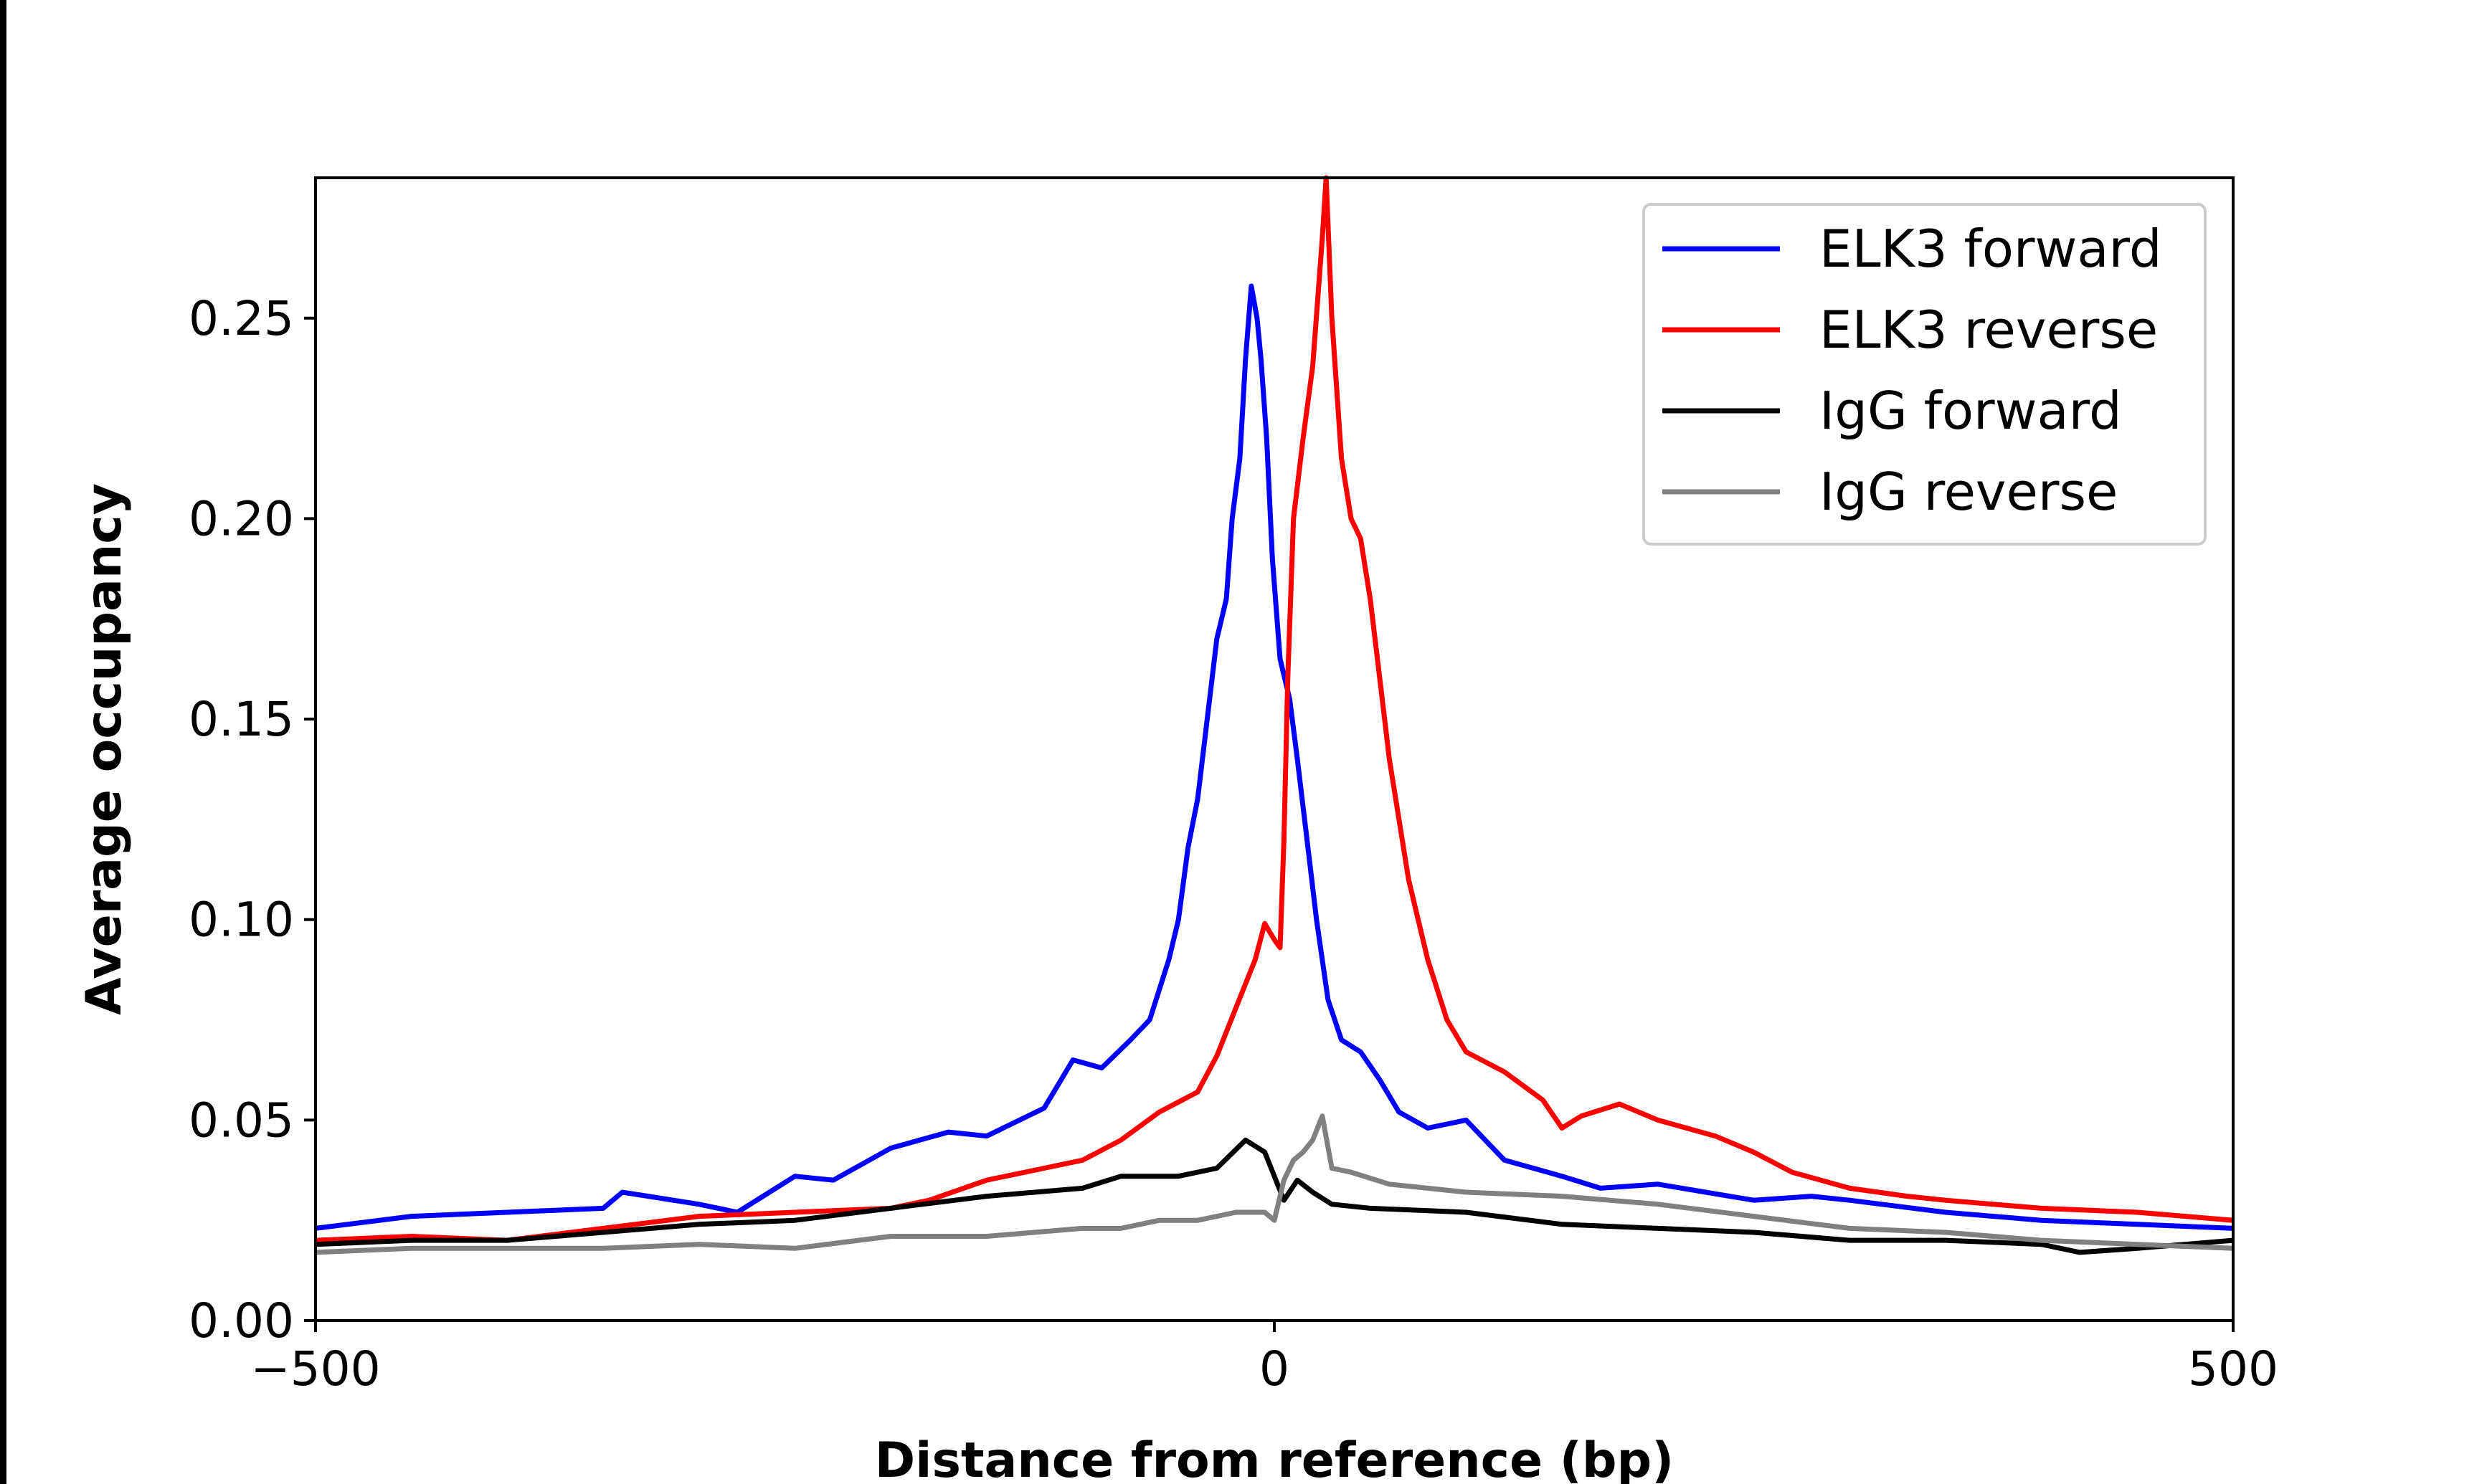 Image resolution: width=2487 pixels, height=1484 pixels. I want to click on x-axis: −500 0 500, so click(1264, 1359).